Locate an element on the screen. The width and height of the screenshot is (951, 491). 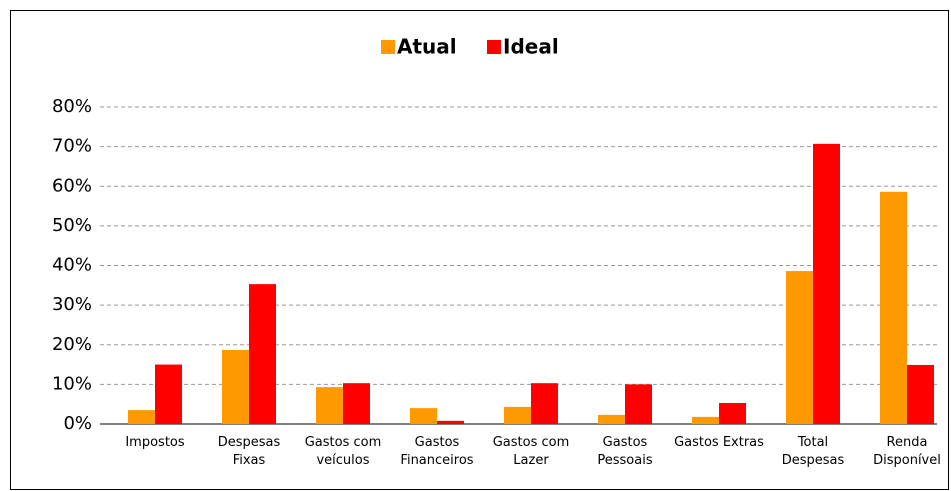
y-tick-label: 10% is located at coordinates (72, 383).